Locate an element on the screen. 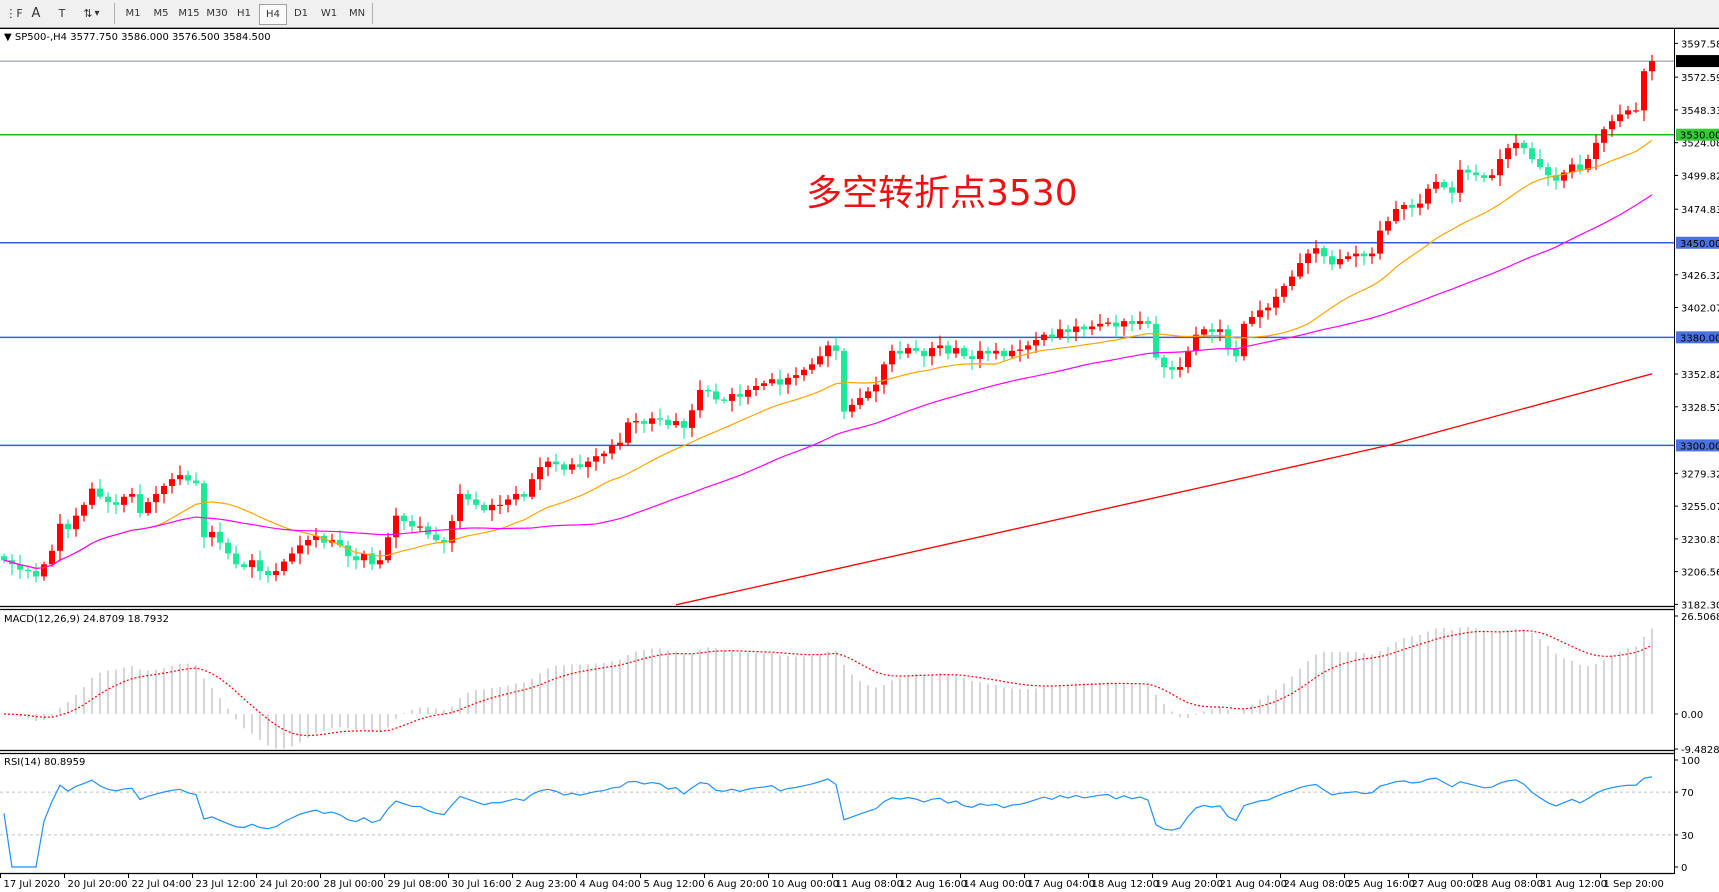 Image resolution: width=1719 pixels, height=892 pixels. time-tick-label: 28 Aug 08:00 is located at coordinates (1509, 884).